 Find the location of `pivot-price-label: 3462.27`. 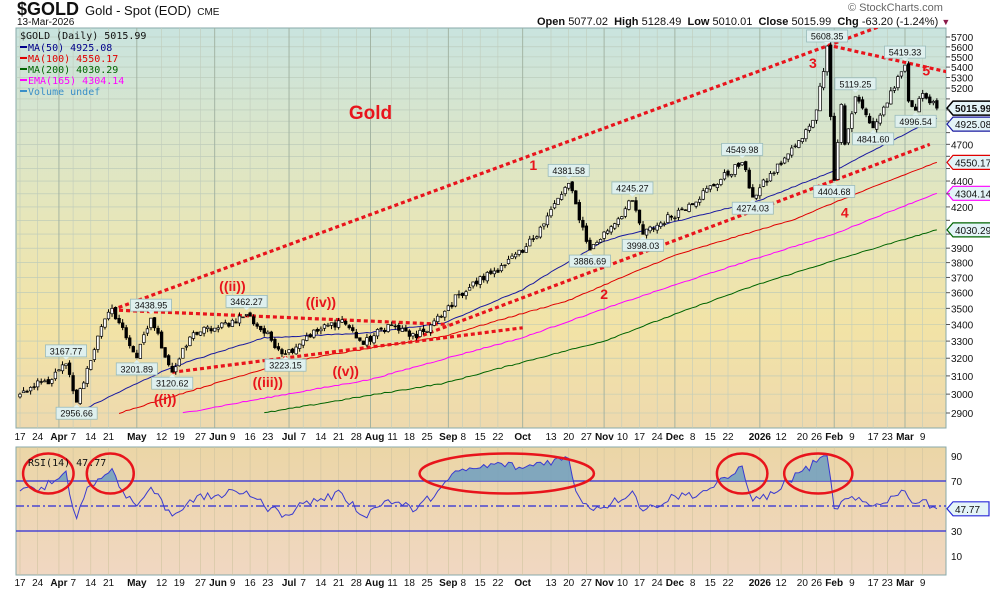

pivot-price-label: 3462.27 is located at coordinates (246, 302).